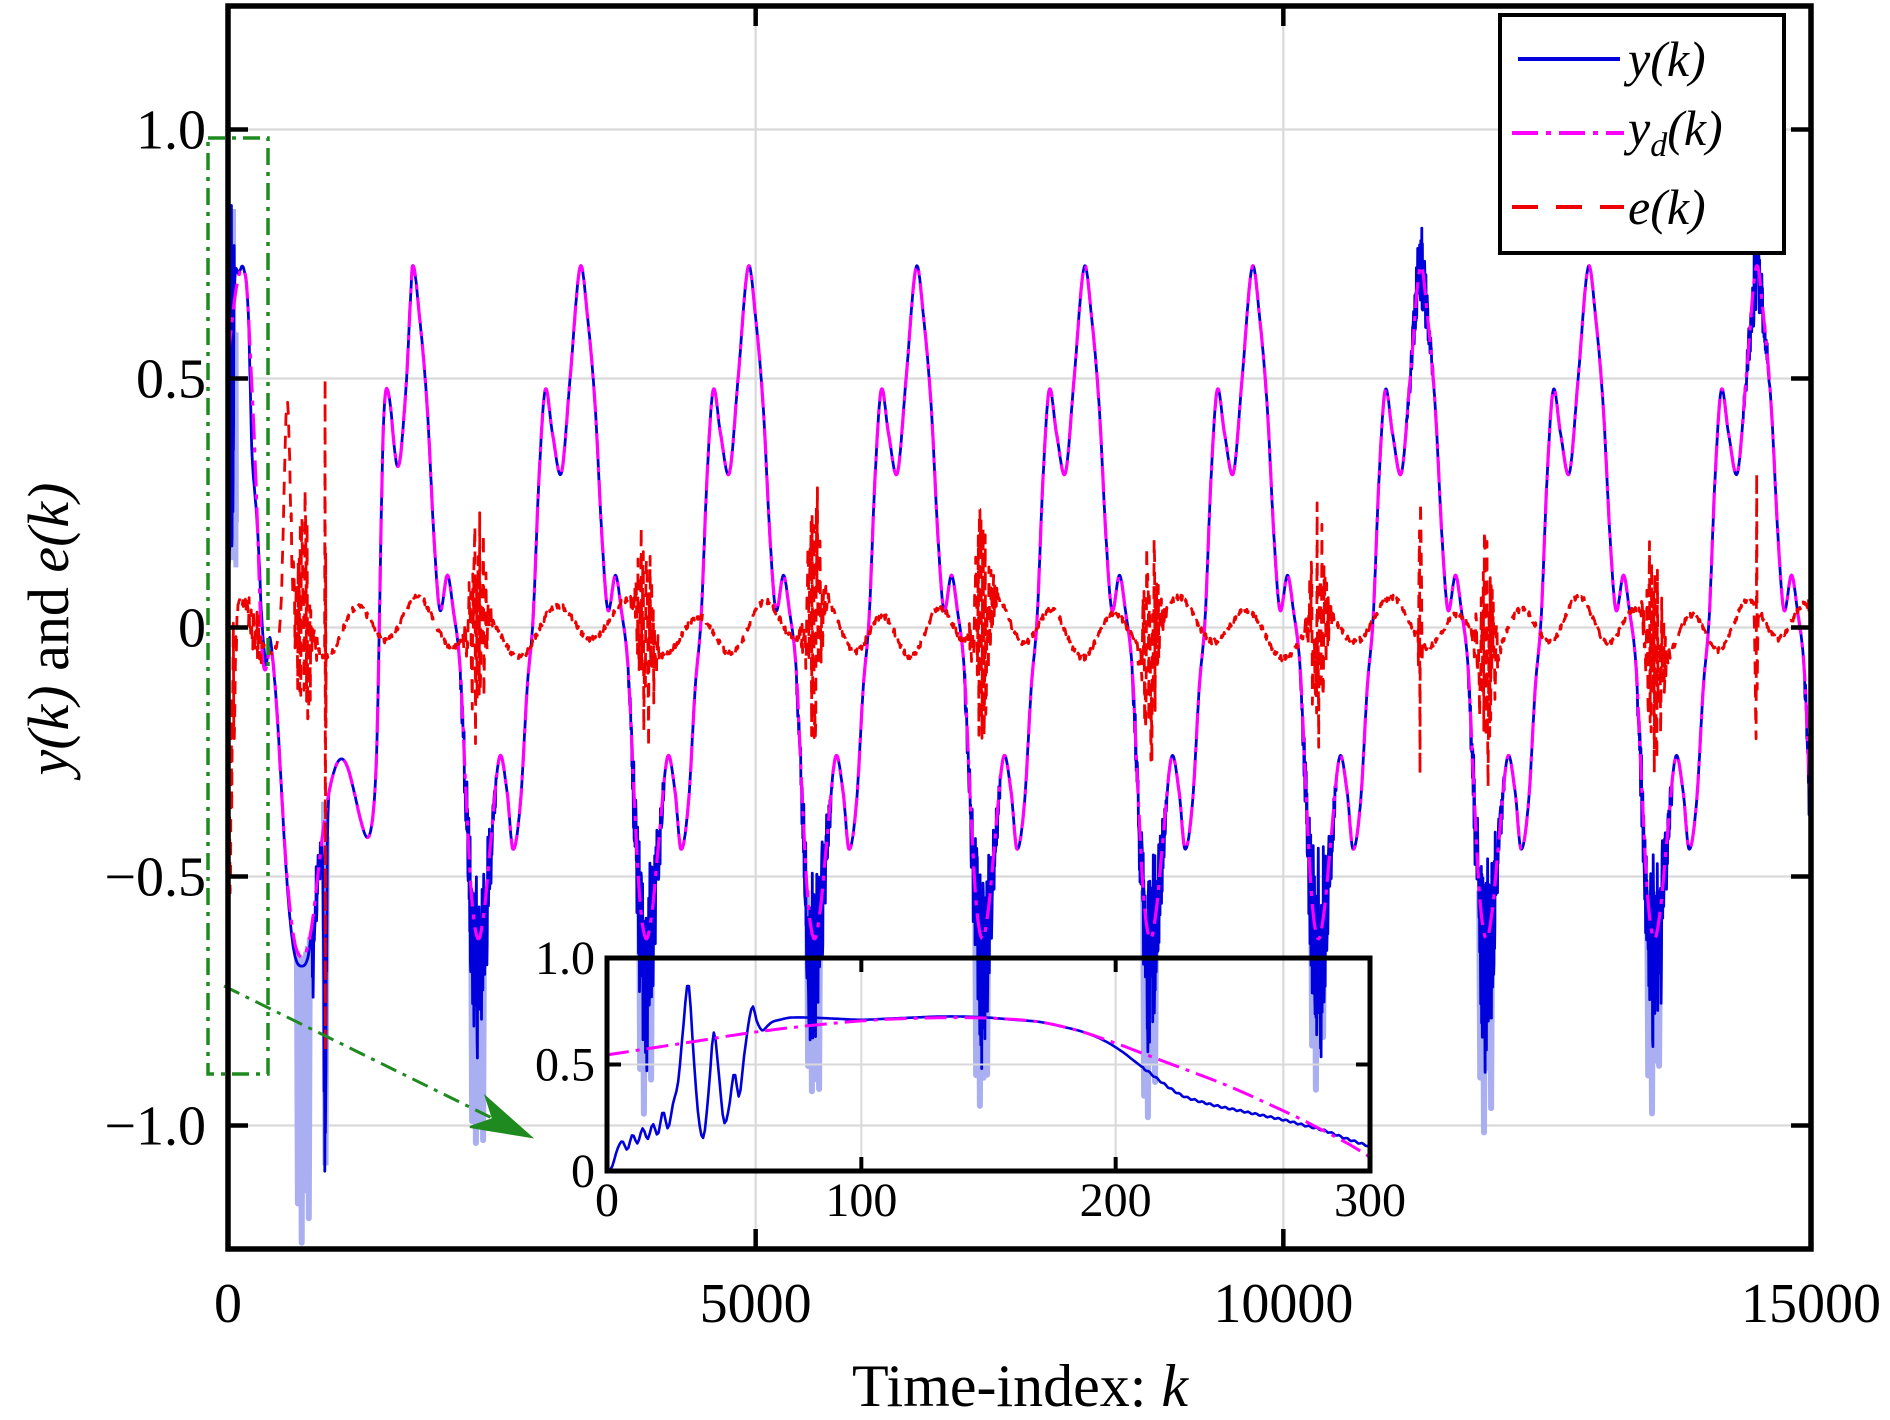 The width and height of the screenshot is (1890, 1420). Describe the element at coordinates (171, 380) in the screenshot. I see `y-tick-label: 0.5` at that location.